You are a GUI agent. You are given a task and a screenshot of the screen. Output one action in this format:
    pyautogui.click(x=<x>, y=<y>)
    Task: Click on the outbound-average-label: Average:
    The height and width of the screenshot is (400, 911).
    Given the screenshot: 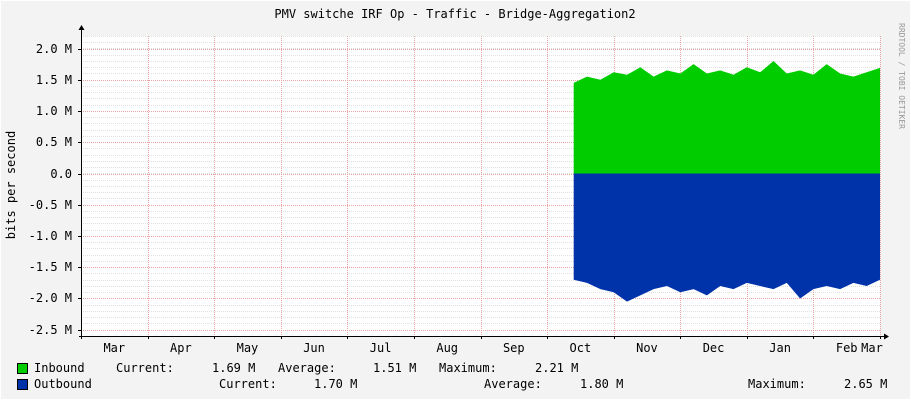 What is the action you would take?
    pyautogui.click(x=513, y=384)
    